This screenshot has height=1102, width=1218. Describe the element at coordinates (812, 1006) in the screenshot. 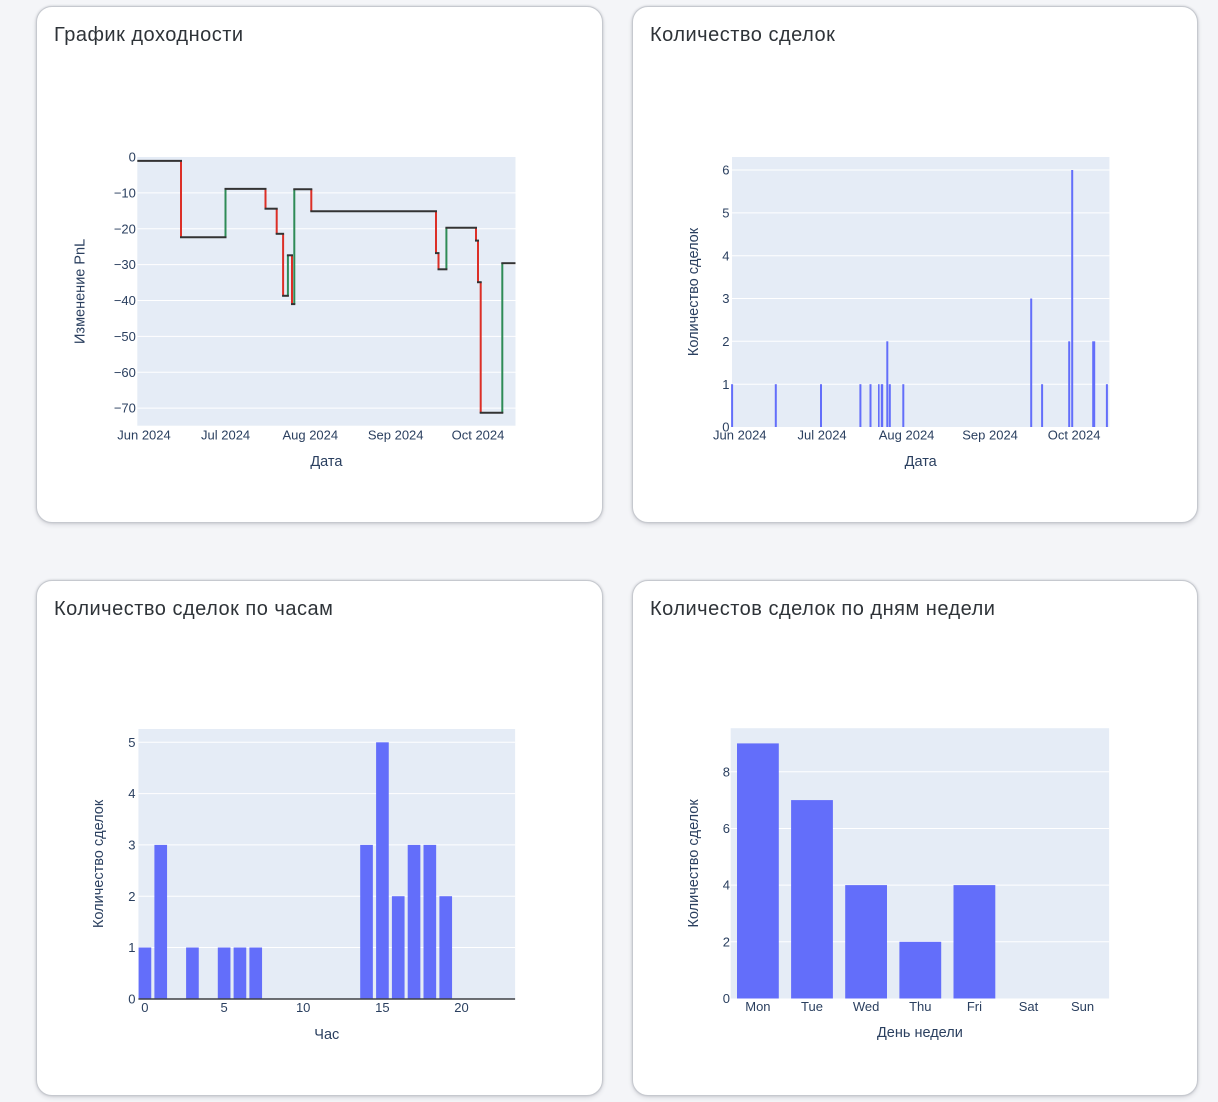

I see `svg-text: Tue` at that location.